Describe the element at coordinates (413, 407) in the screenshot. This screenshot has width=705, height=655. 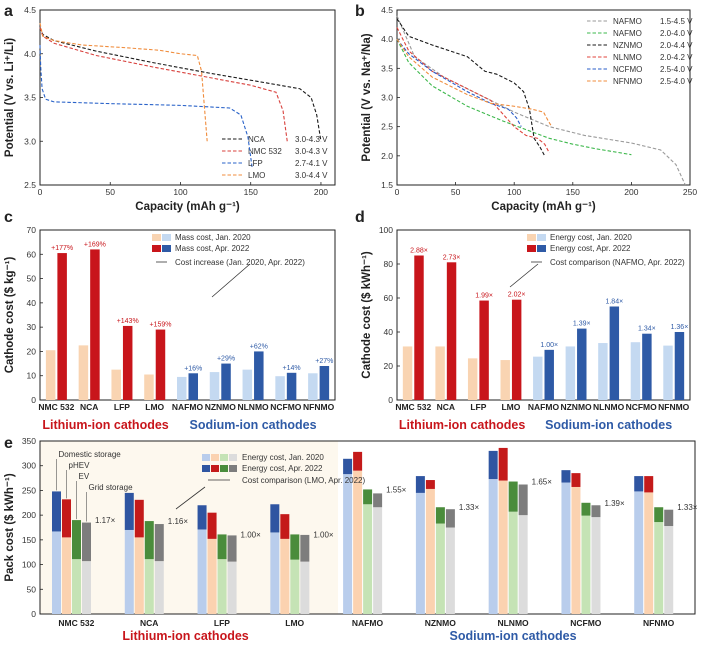
I see `panel-d-category-label: NMC 532` at that location.